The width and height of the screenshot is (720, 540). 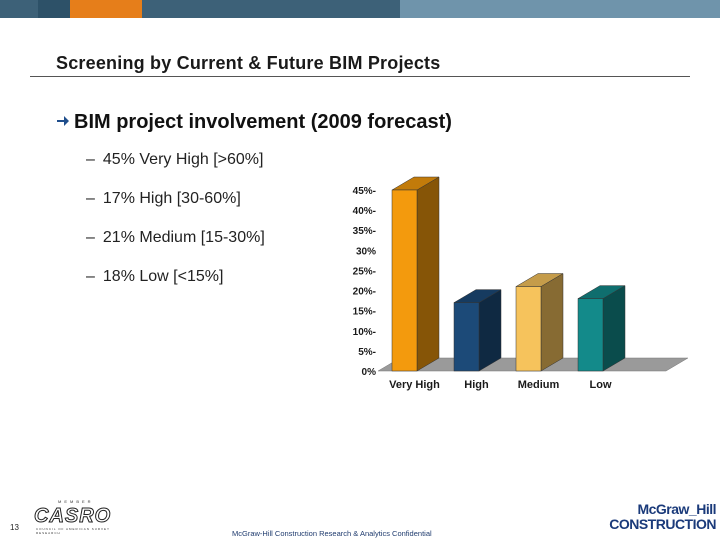 I want to click on main-bullet-text: BIM project involvement (2009 forecast), so click(x=263, y=122).